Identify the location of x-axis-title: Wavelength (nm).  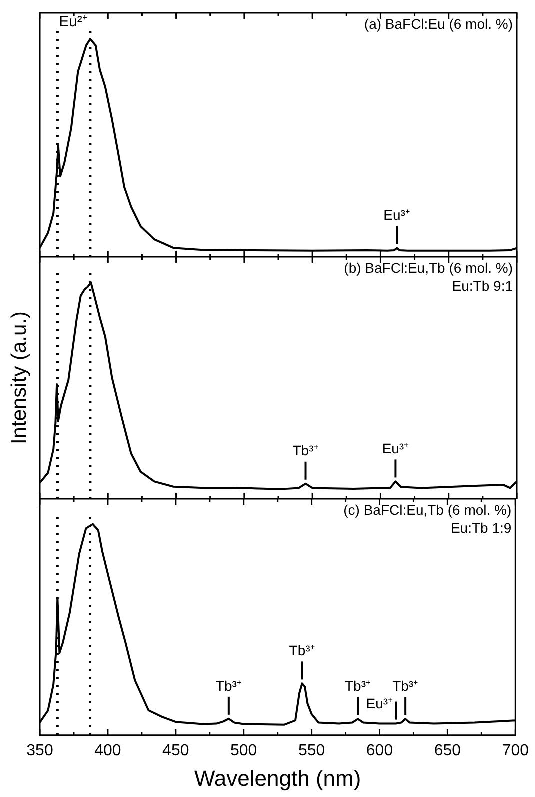
(278, 778).